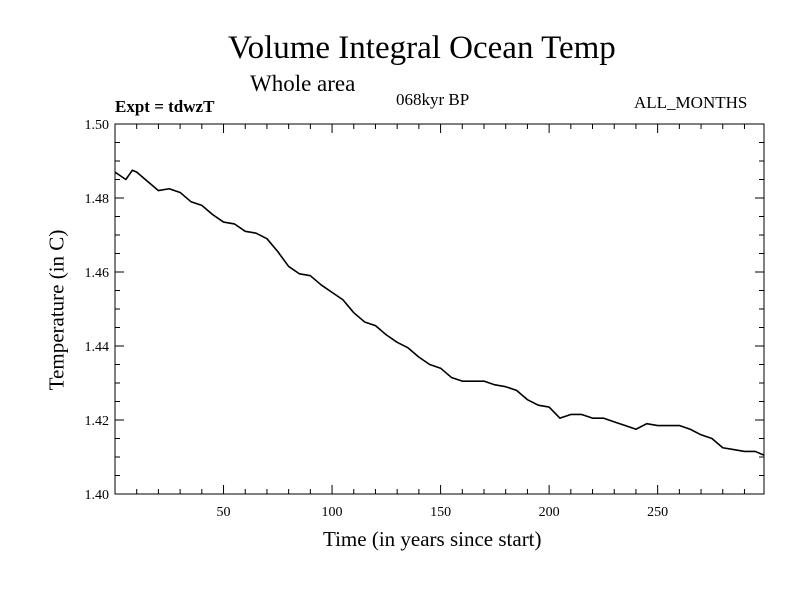 The height and width of the screenshot is (600, 800). What do you see at coordinates (303, 83) in the screenshot?
I see `chart-subtitle: Whole area` at bounding box center [303, 83].